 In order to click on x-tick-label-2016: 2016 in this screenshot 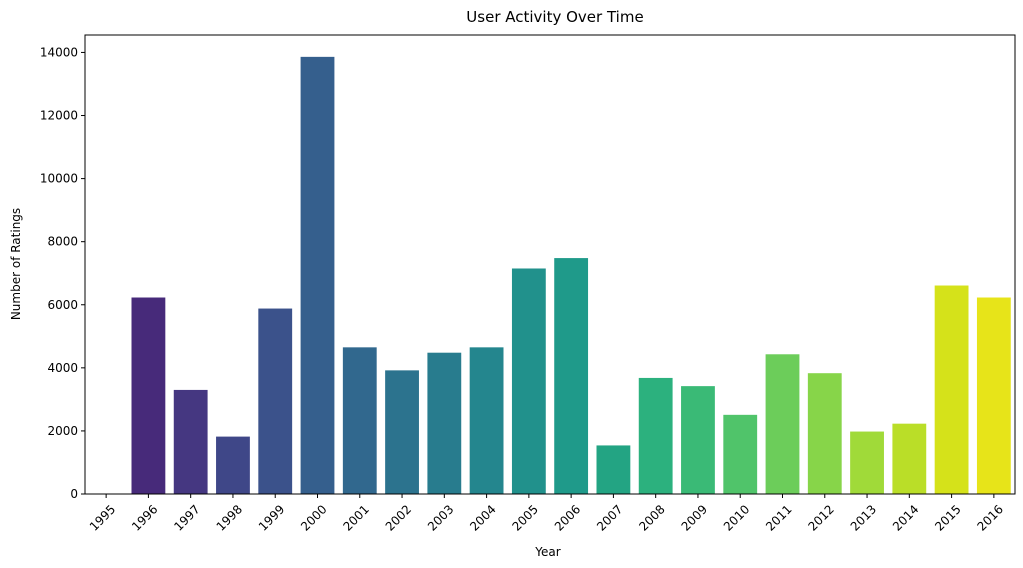, I will do `click(990, 517)`.